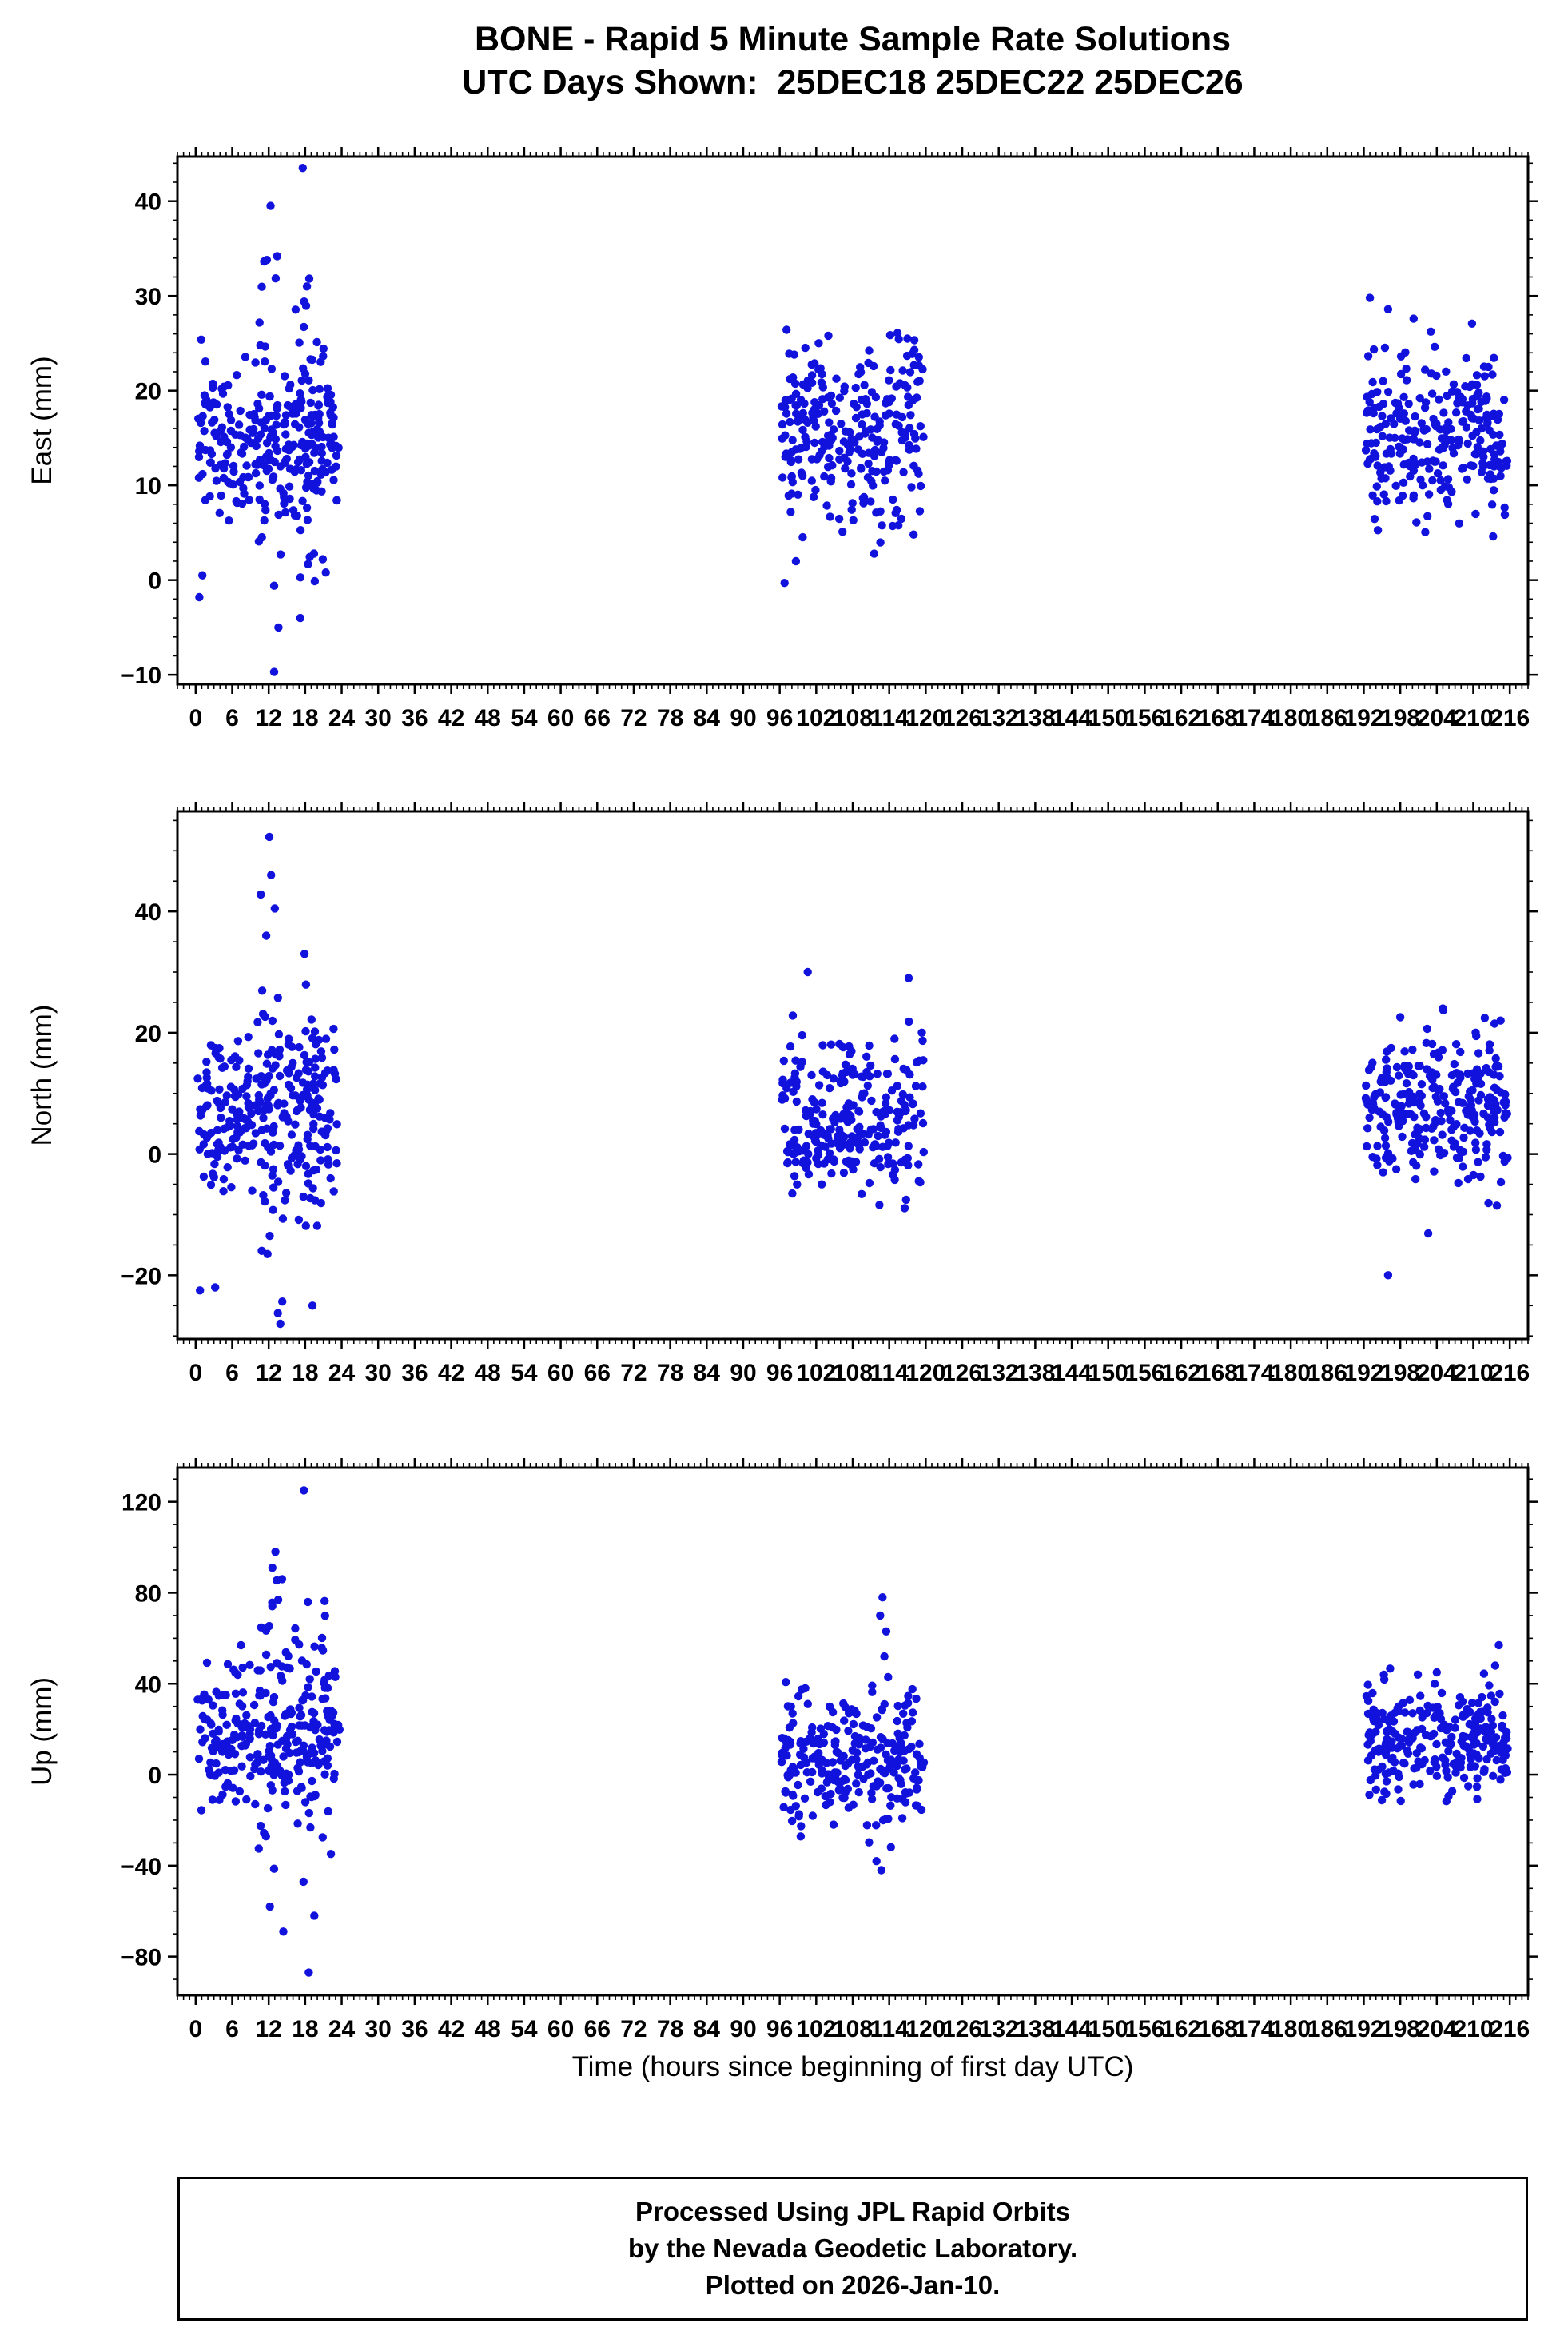  I want to click on x-tick-label: 54, so click(524, 1373).